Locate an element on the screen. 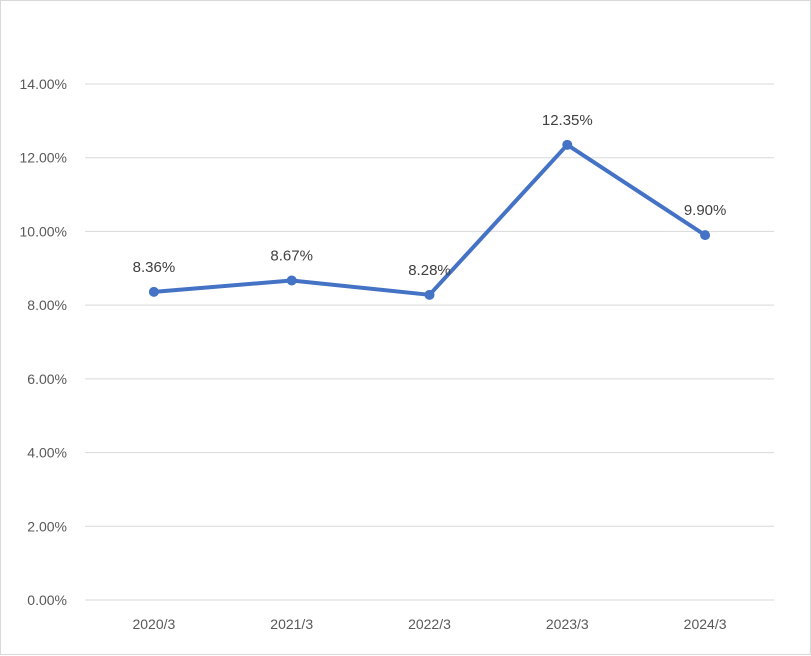 The height and width of the screenshot is (656, 811). x-tick-label: 2020/3 is located at coordinates (153, 624).